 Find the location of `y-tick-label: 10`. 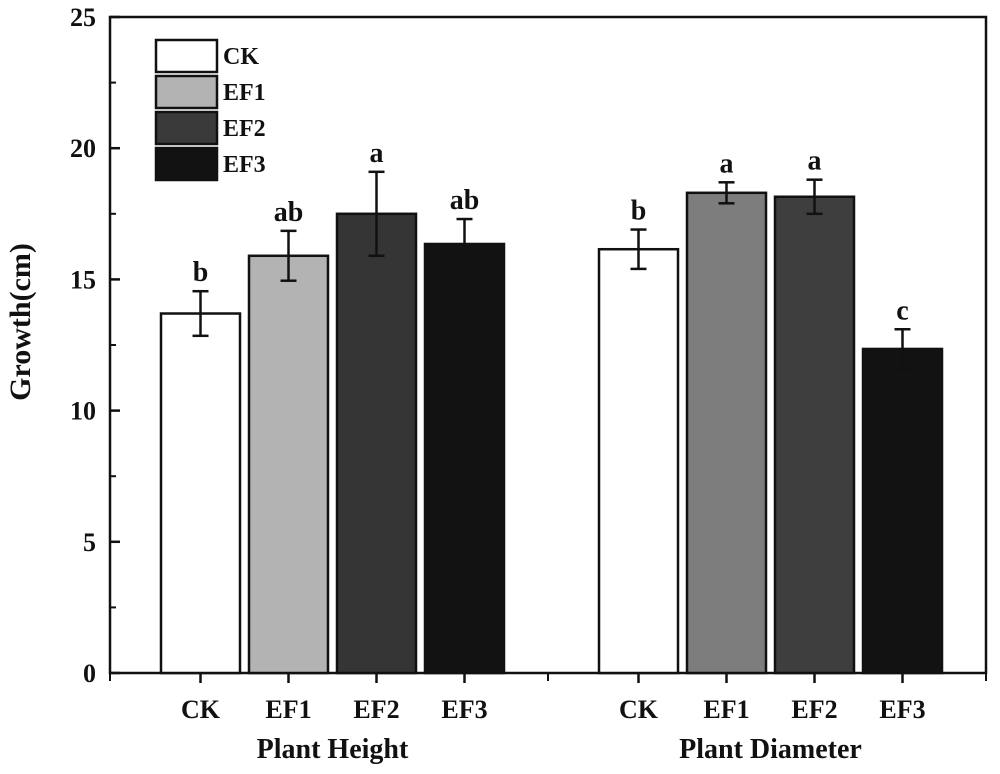

y-tick-label: 10 is located at coordinates (83, 411).